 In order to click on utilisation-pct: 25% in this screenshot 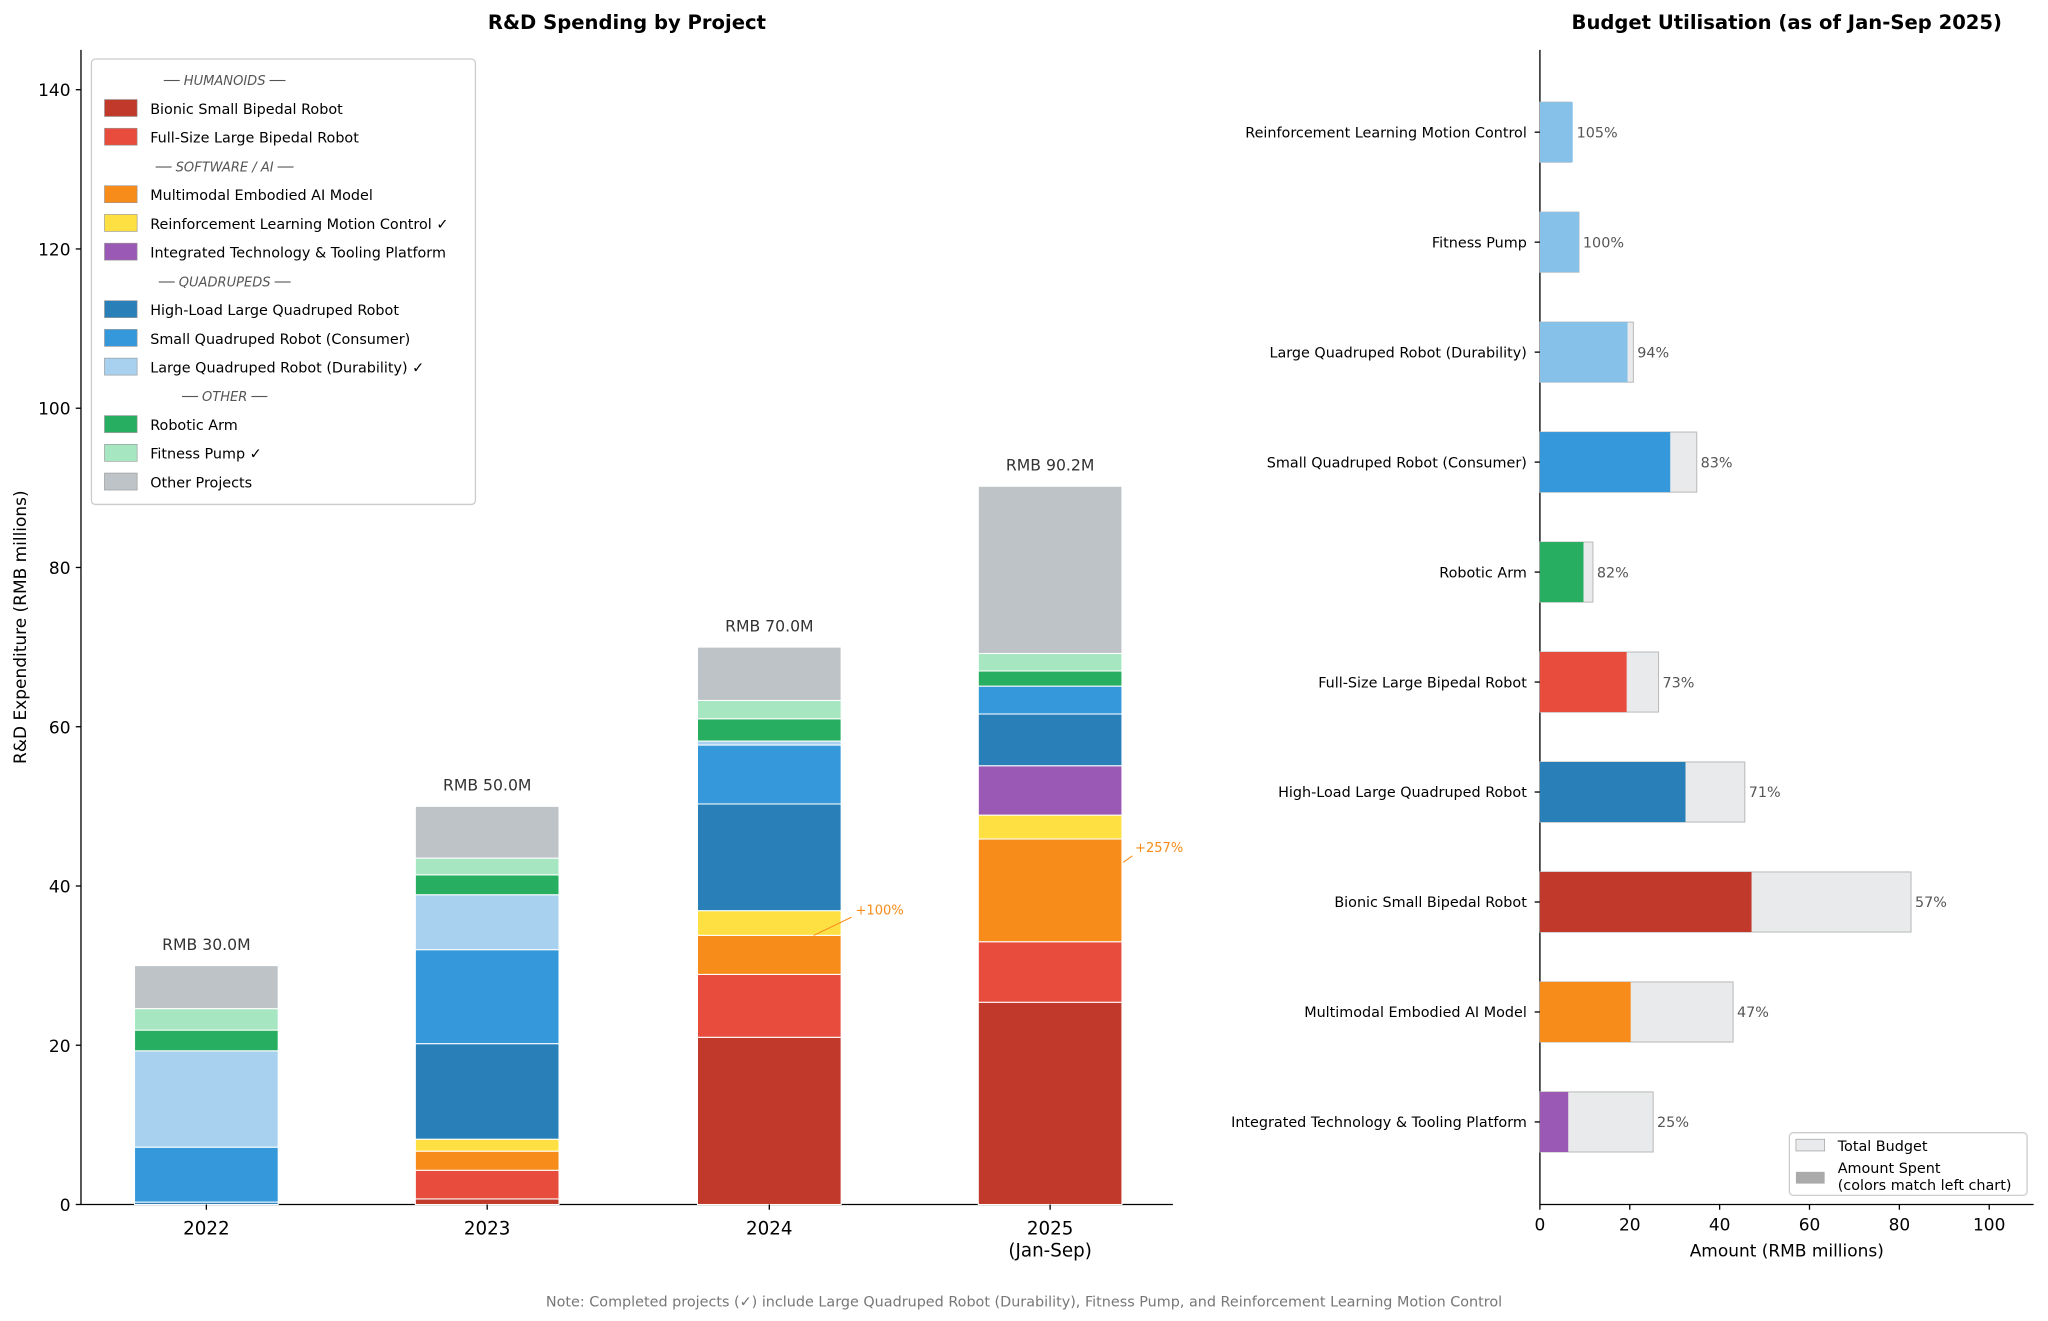, I will do `click(1673, 1123)`.